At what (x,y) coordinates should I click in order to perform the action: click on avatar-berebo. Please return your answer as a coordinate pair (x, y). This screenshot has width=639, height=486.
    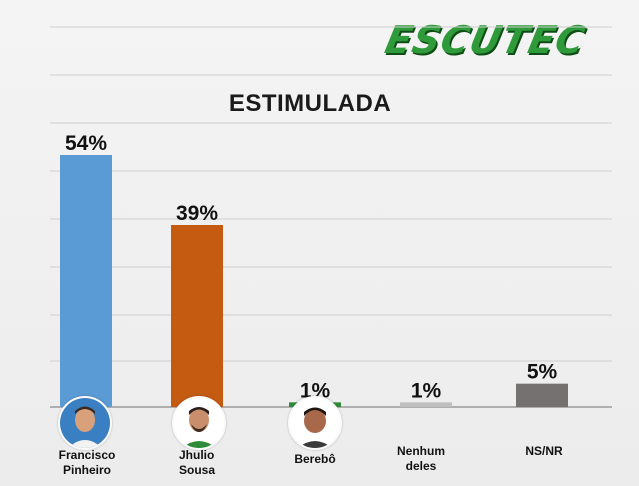
    Looking at the image, I should click on (315, 423).